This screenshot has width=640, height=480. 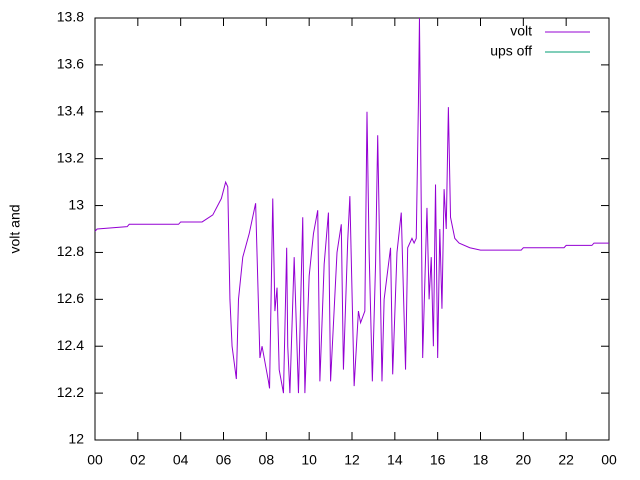 What do you see at coordinates (70, 298) in the screenshot?
I see `y-tick-label: 12.6` at bounding box center [70, 298].